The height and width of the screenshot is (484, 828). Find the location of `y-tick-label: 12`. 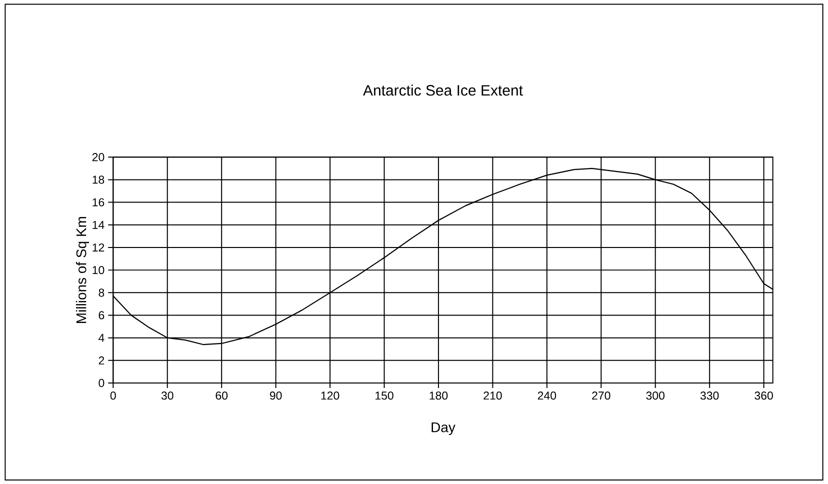

y-tick-label: 12 is located at coordinates (98, 247).